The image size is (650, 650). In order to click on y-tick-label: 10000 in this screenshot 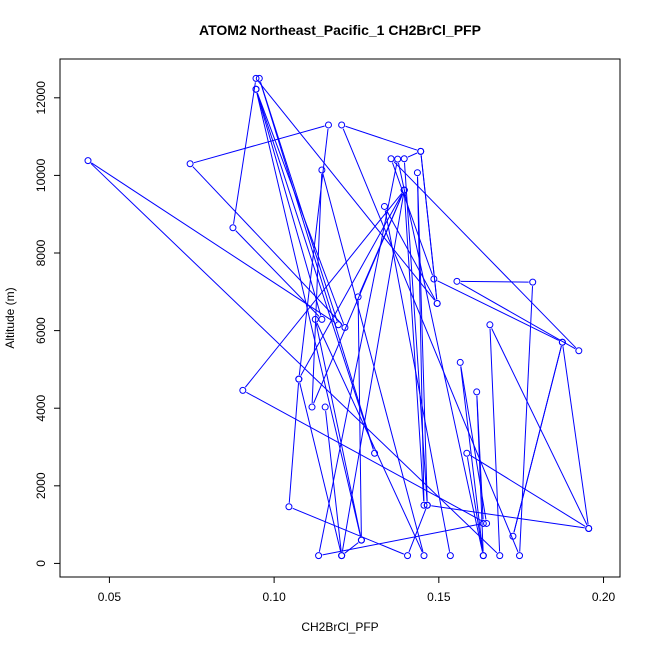, I will do `click(41, 175)`.